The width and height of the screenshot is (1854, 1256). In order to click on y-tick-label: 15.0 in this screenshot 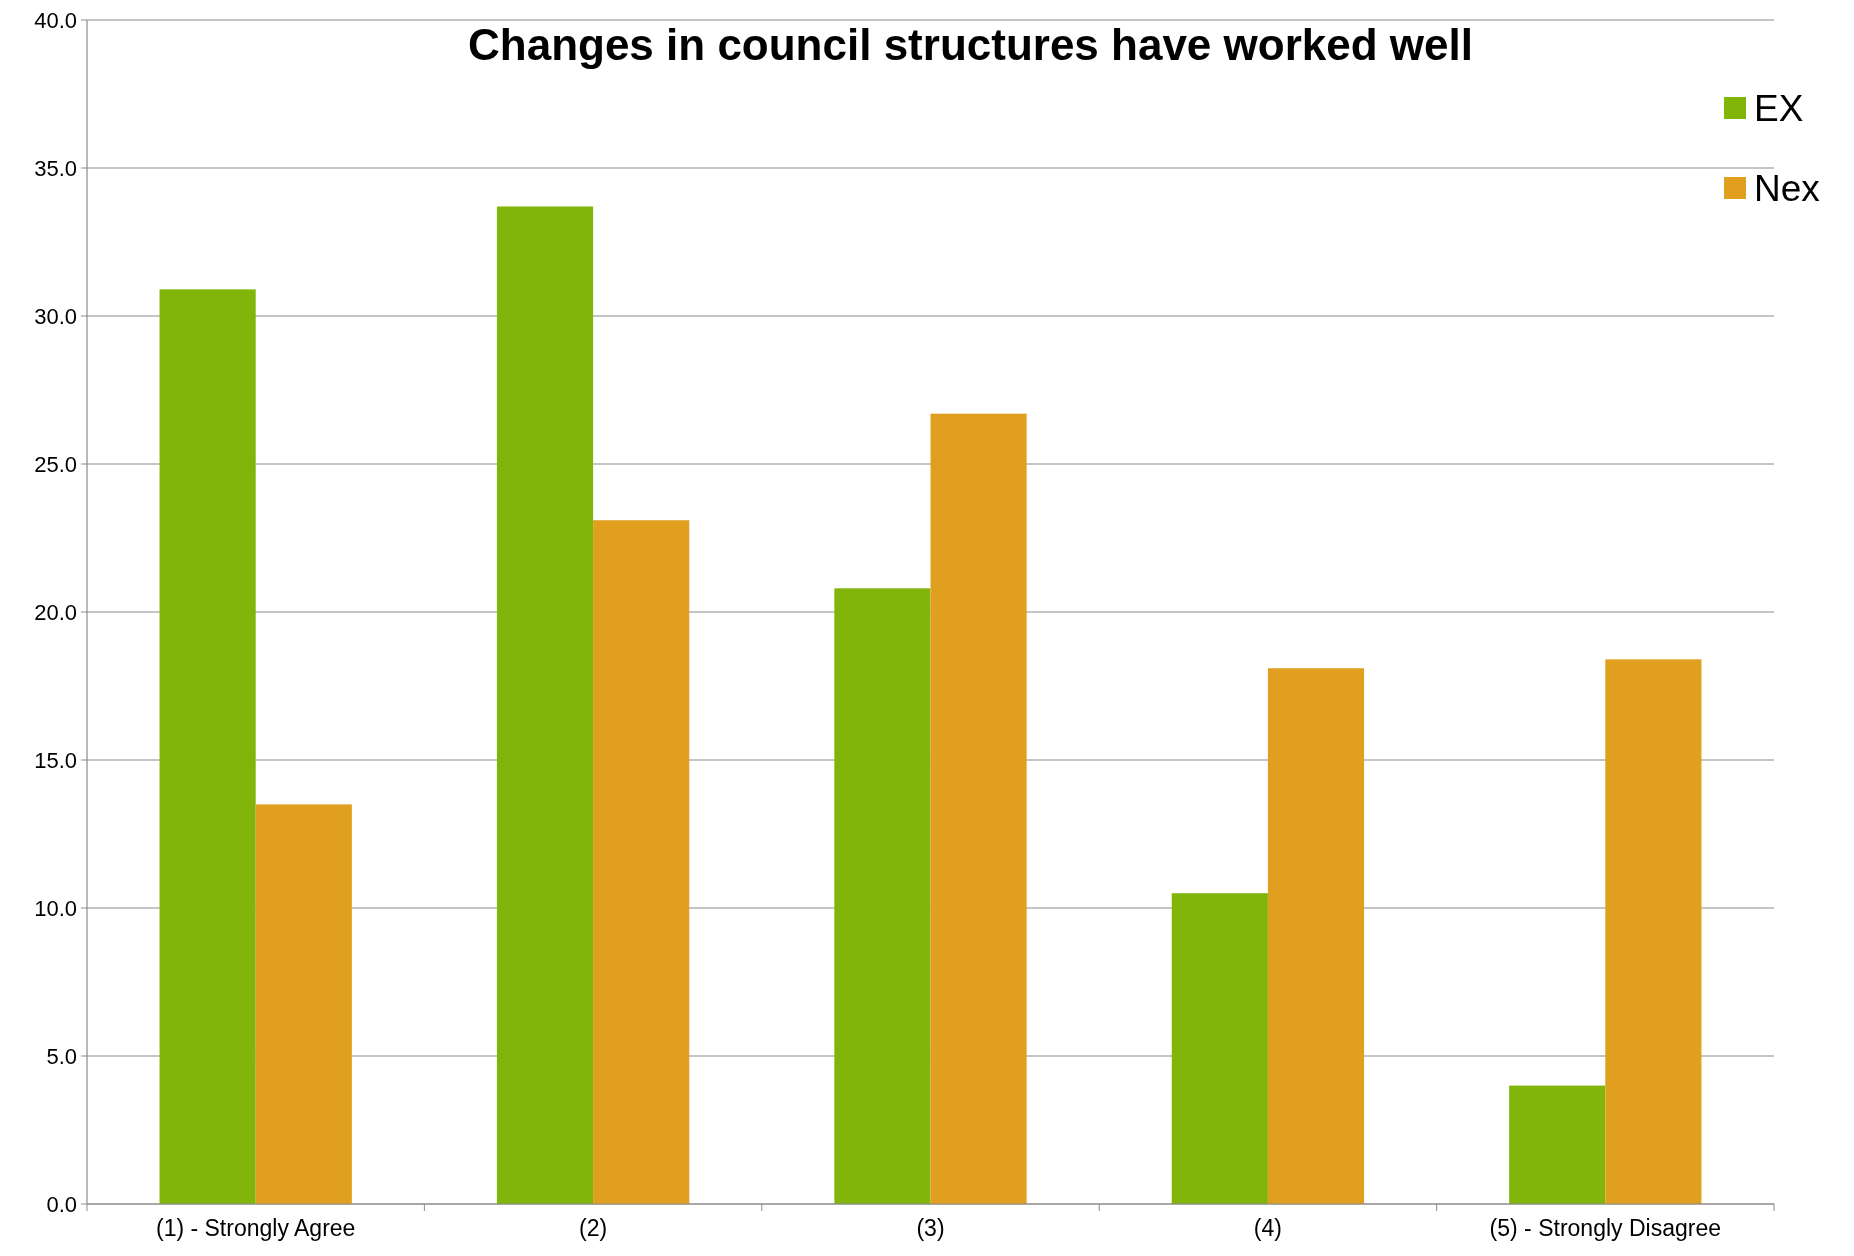, I will do `click(55, 760)`.